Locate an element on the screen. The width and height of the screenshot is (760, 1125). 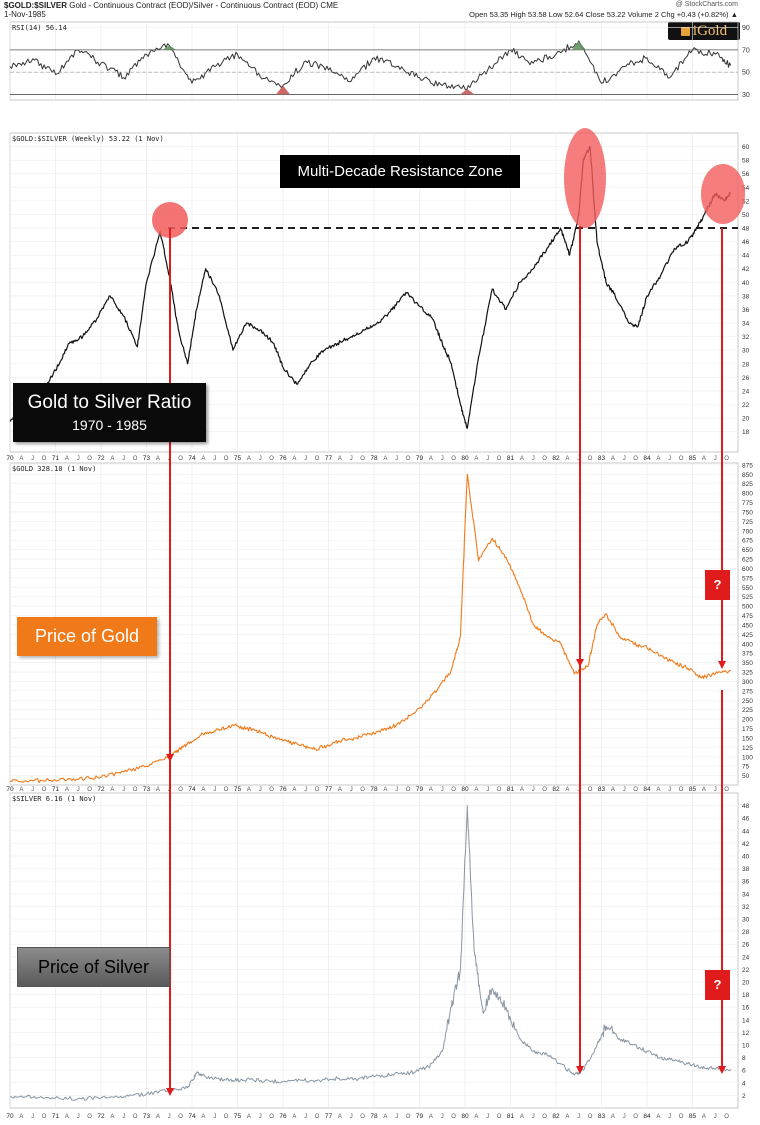
y-tick-label: 18 is located at coordinates (746, 432).